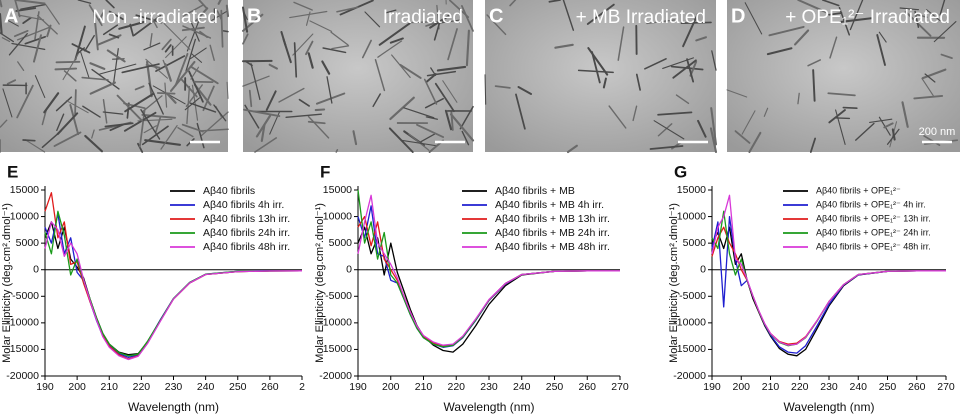 The height and width of the screenshot is (419, 960). What do you see at coordinates (335, 323) in the screenshot?
I see `y-tick-label: -10000` at bounding box center [335, 323].